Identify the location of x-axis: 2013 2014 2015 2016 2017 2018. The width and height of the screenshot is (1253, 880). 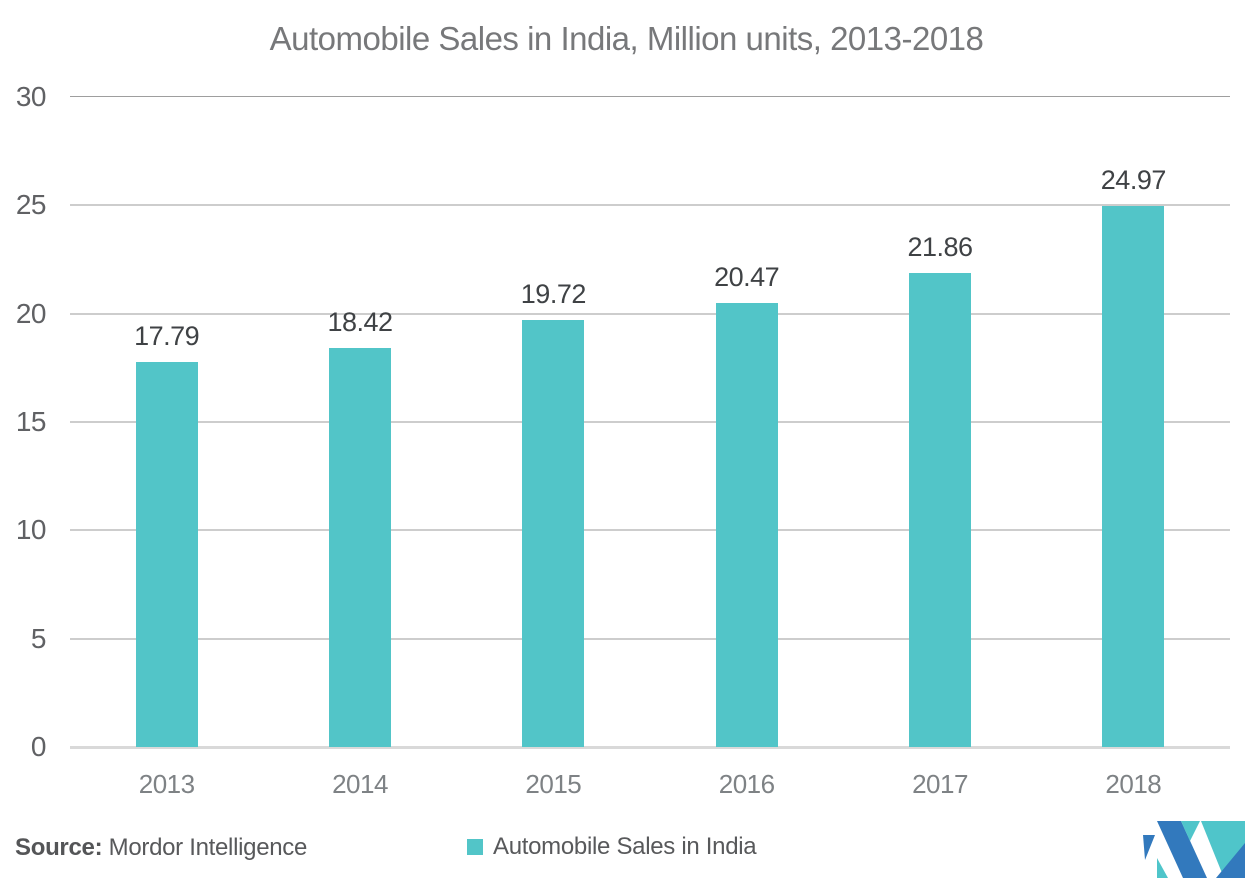
(650, 787).